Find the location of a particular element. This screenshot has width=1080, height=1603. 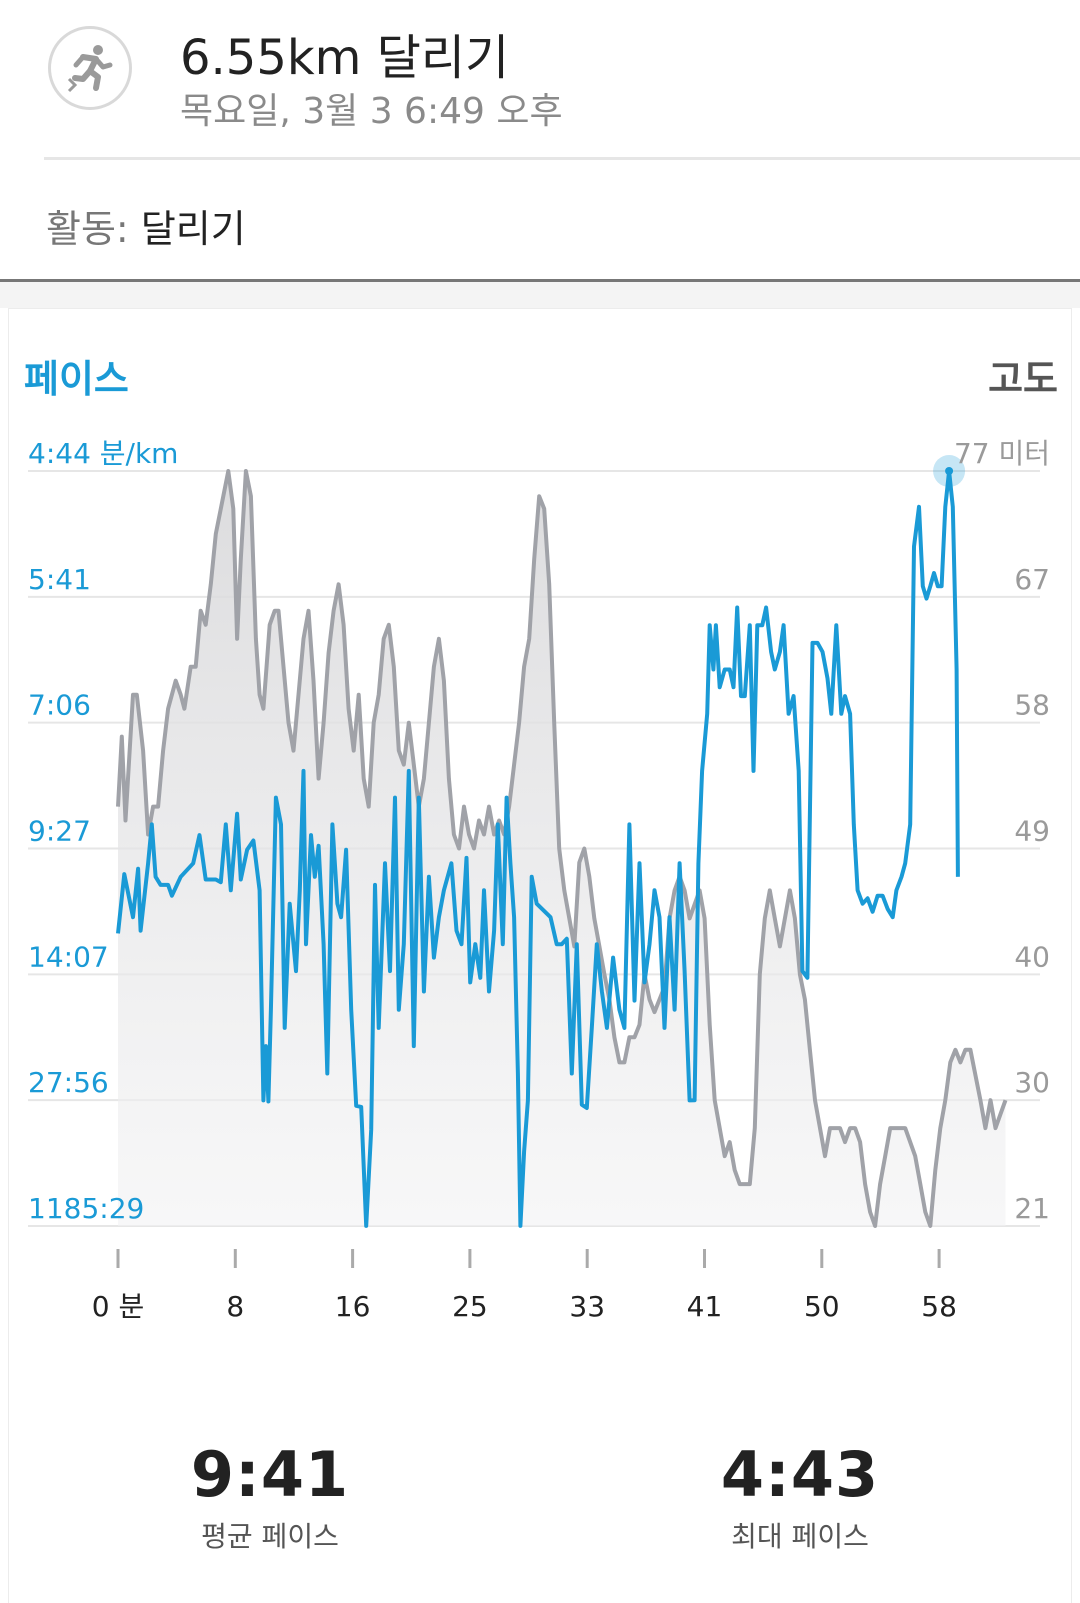

pace-axis-tick-label: 1185:29 is located at coordinates (86, 1208).